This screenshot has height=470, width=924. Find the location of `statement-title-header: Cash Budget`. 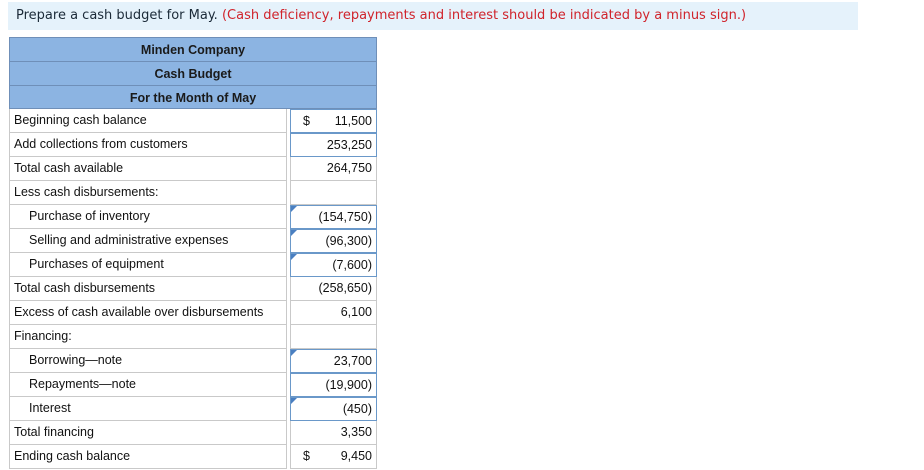

statement-title-header: Cash Budget is located at coordinates (193, 73).